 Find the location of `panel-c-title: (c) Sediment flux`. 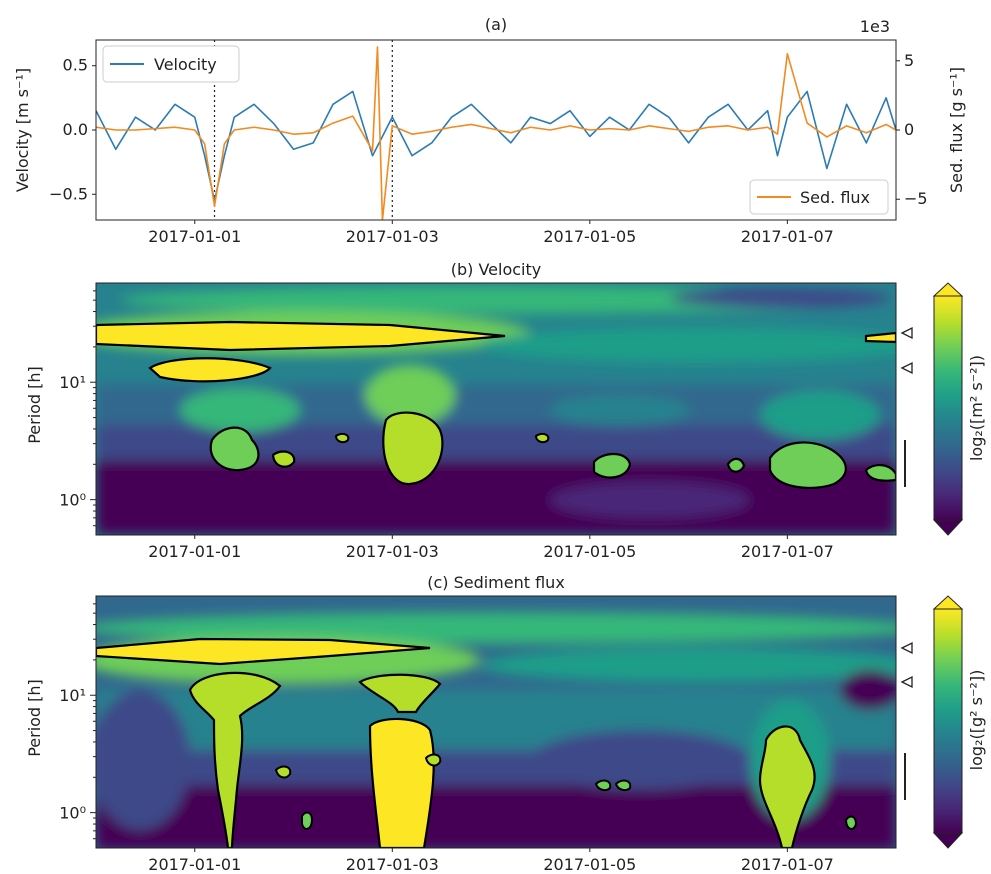

panel-c-title: (c) Sediment flux is located at coordinates (496, 582).